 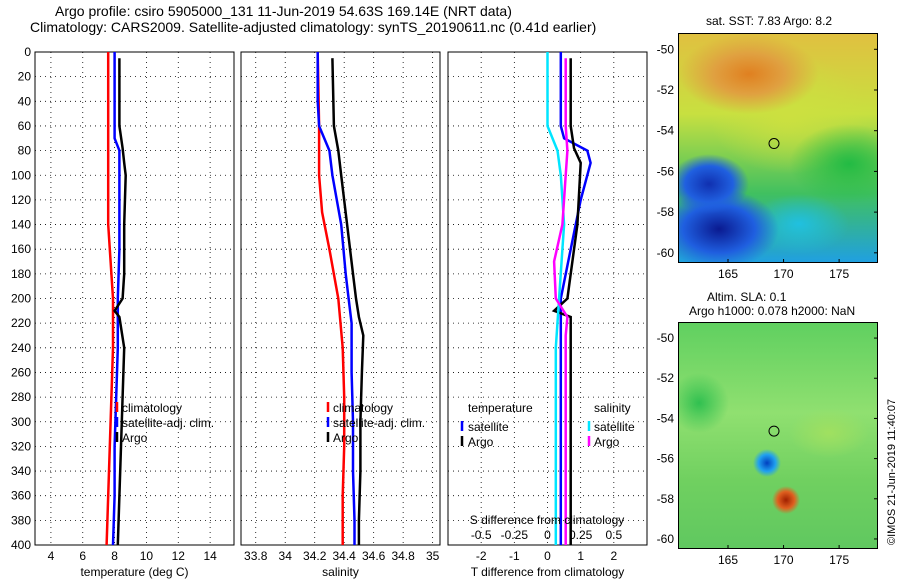 What do you see at coordinates (21, 299) in the screenshot?
I see `depth-tick-label: 200` at bounding box center [21, 299].